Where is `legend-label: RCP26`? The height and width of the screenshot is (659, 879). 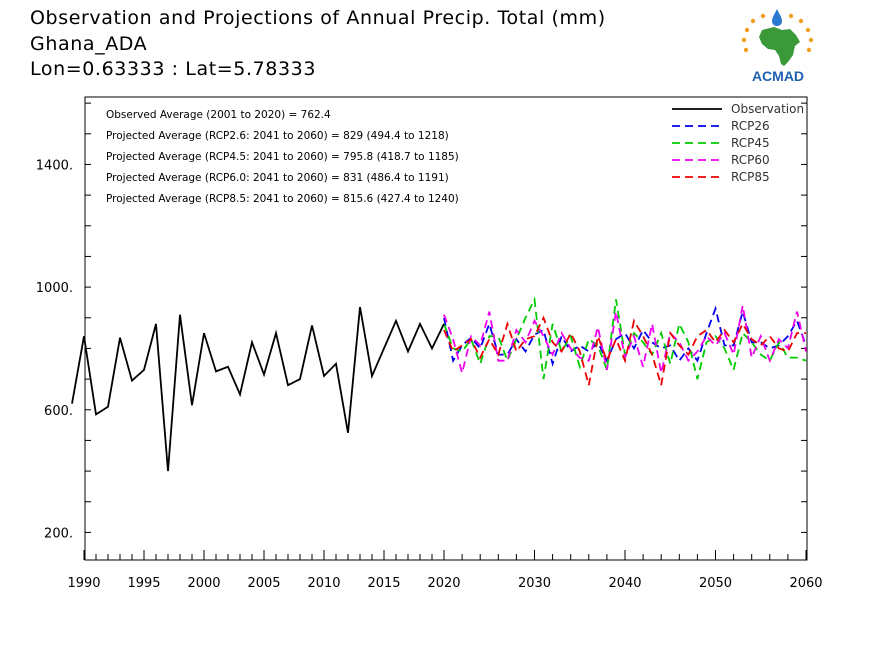 legend-label: RCP26 is located at coordinates (750, 126).